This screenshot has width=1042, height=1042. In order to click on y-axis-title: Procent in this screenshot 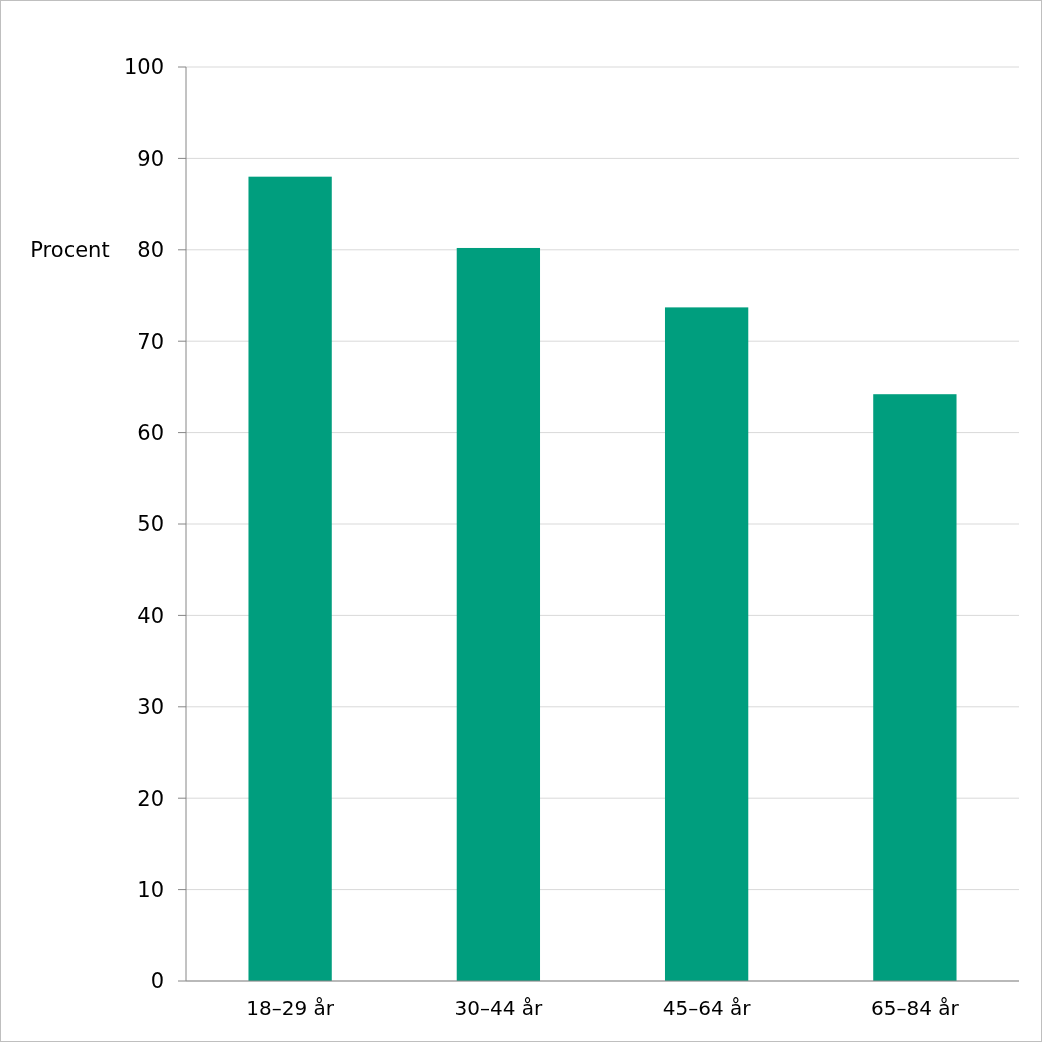, I will do `click(70, 250)`.